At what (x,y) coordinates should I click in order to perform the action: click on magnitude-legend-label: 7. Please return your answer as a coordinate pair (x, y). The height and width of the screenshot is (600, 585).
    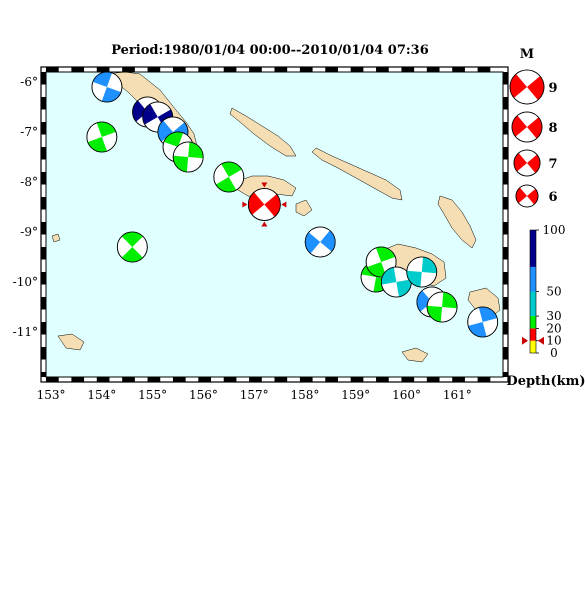
    Looking at the image, I should click on (552, 164).